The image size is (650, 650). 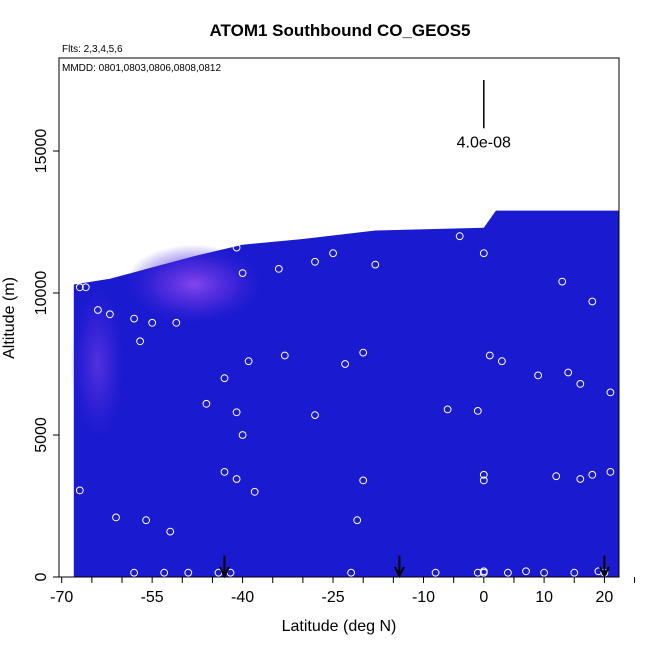 I want to click on x-tick-label: -10, so click(x=423, y=597).